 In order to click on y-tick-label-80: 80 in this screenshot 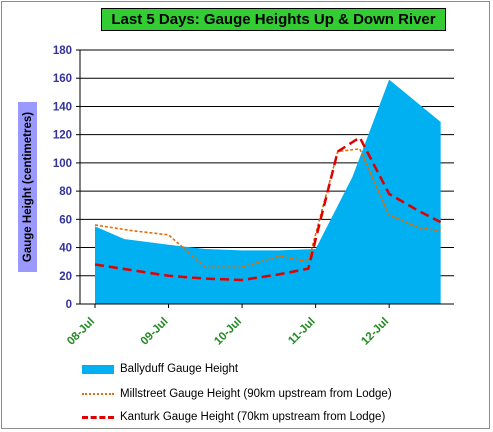, I will do `click(65, 192)`.